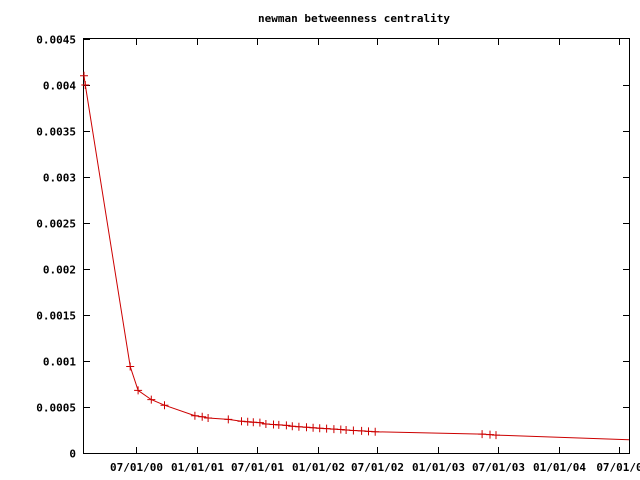 The width and height of the screenshot is (640, 480). Describe the element at coordinates (59, 270) in the screenshot. I see `y-tick-label: 0.002` at that location.